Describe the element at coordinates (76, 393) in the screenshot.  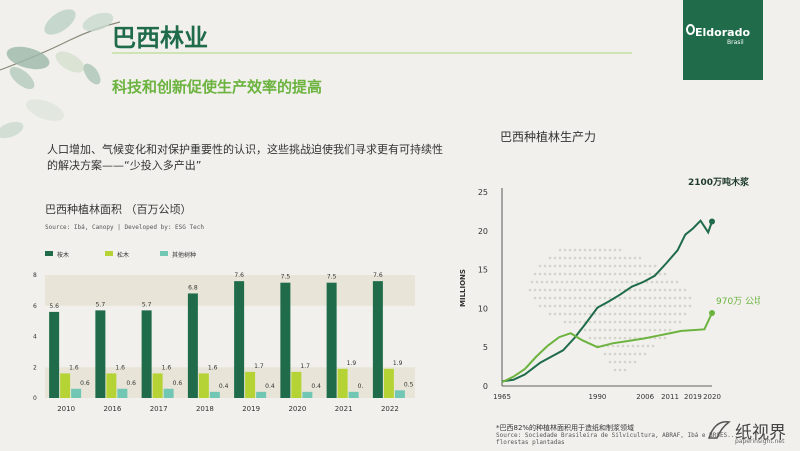
I see `bar-2-2010` at that location.